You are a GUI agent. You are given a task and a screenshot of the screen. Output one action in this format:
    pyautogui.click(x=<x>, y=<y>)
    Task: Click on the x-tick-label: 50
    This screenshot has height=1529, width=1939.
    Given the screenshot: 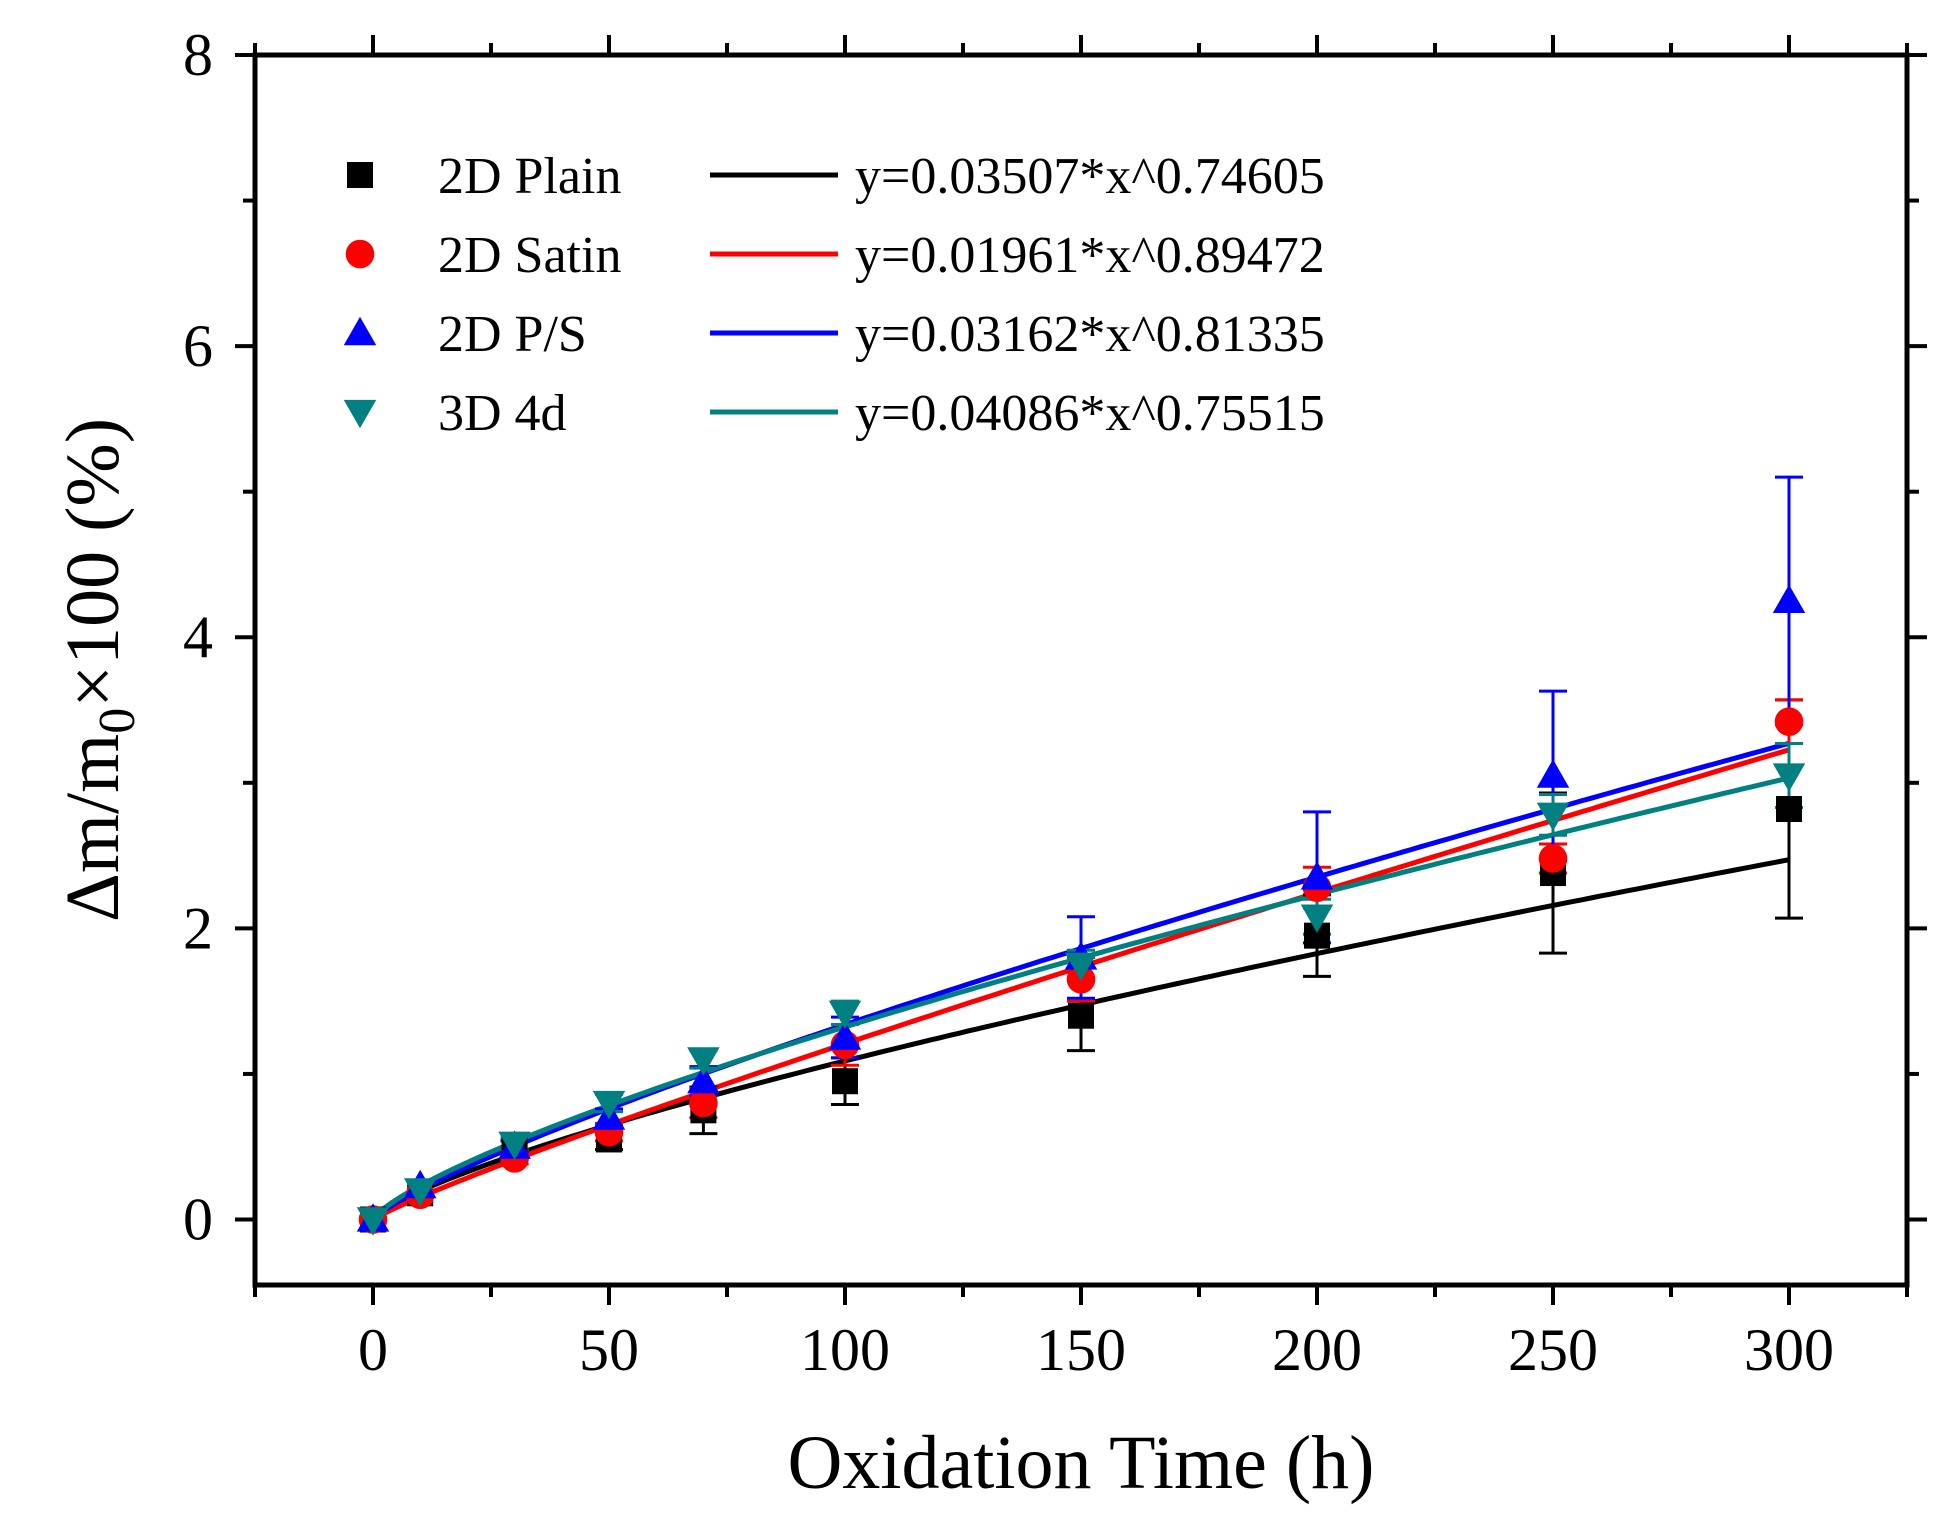 What is the action you would take?
    pyautogui.click(x=609, y=1350)
    